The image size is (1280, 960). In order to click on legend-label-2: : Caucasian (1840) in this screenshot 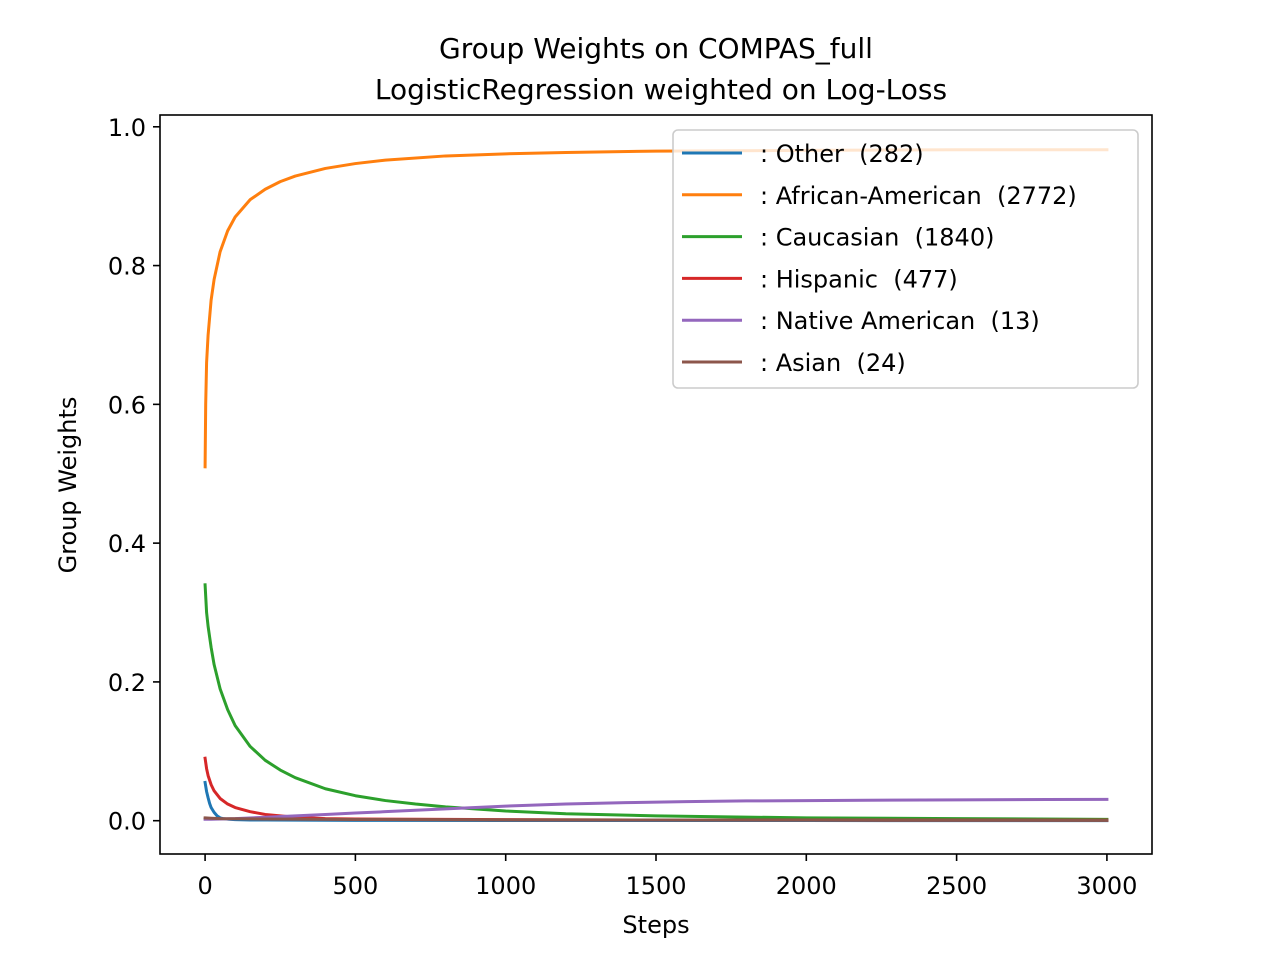, I will do `click(877, 238)`.